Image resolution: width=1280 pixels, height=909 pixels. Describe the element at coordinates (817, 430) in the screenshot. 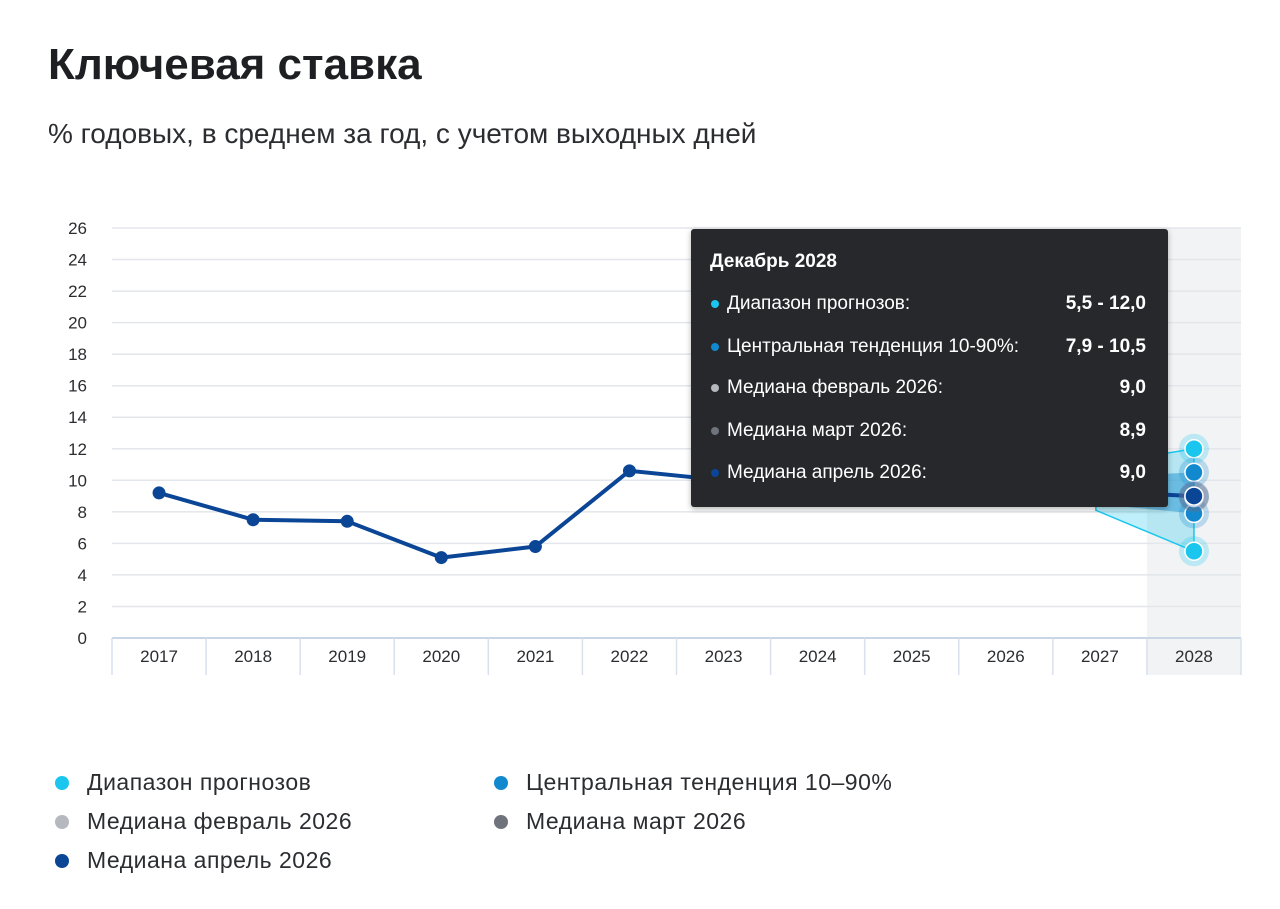

I see `tooltip-label: Медиана март 2026:` at that location.